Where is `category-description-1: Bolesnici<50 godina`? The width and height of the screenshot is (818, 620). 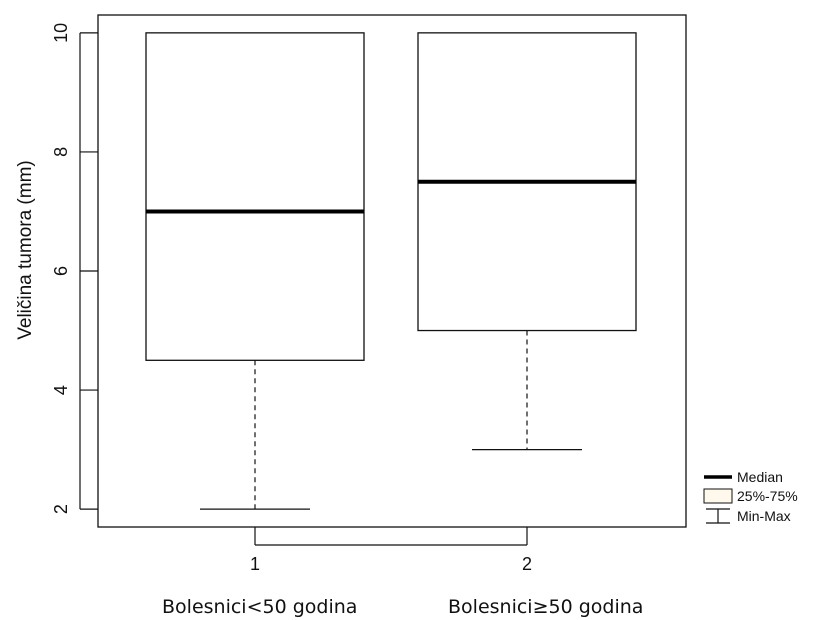 category-description-1: Bolesnici<50 godina is located at coordinates (260, 607).